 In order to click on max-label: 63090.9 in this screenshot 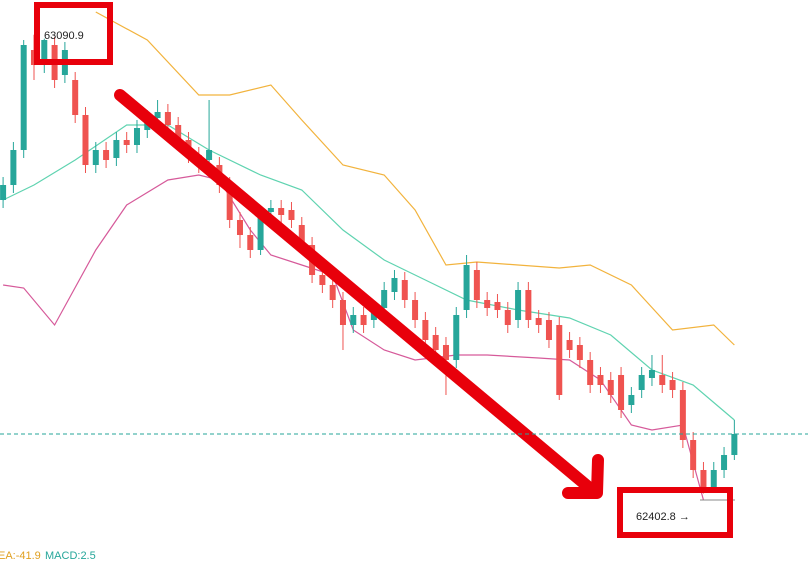, I will do `click(64, 36)`.